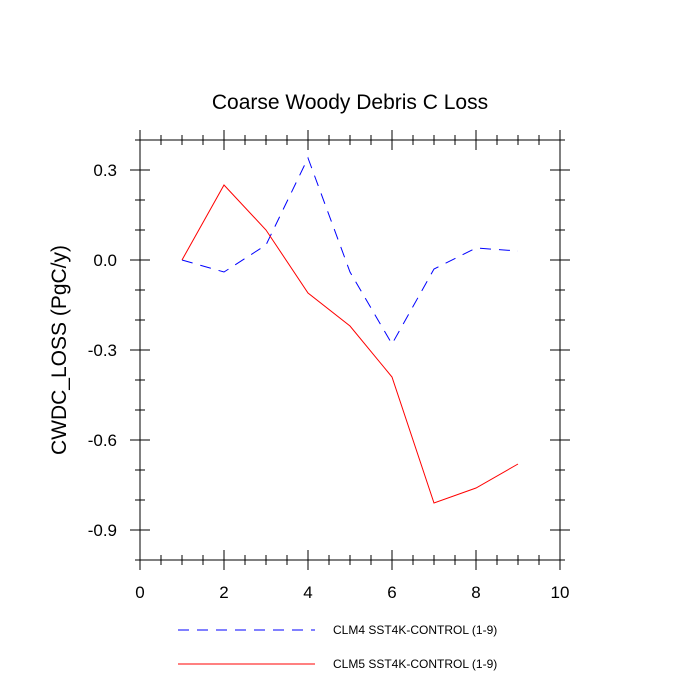  I want to click on x-tick-label: 6, so click(391, 592).